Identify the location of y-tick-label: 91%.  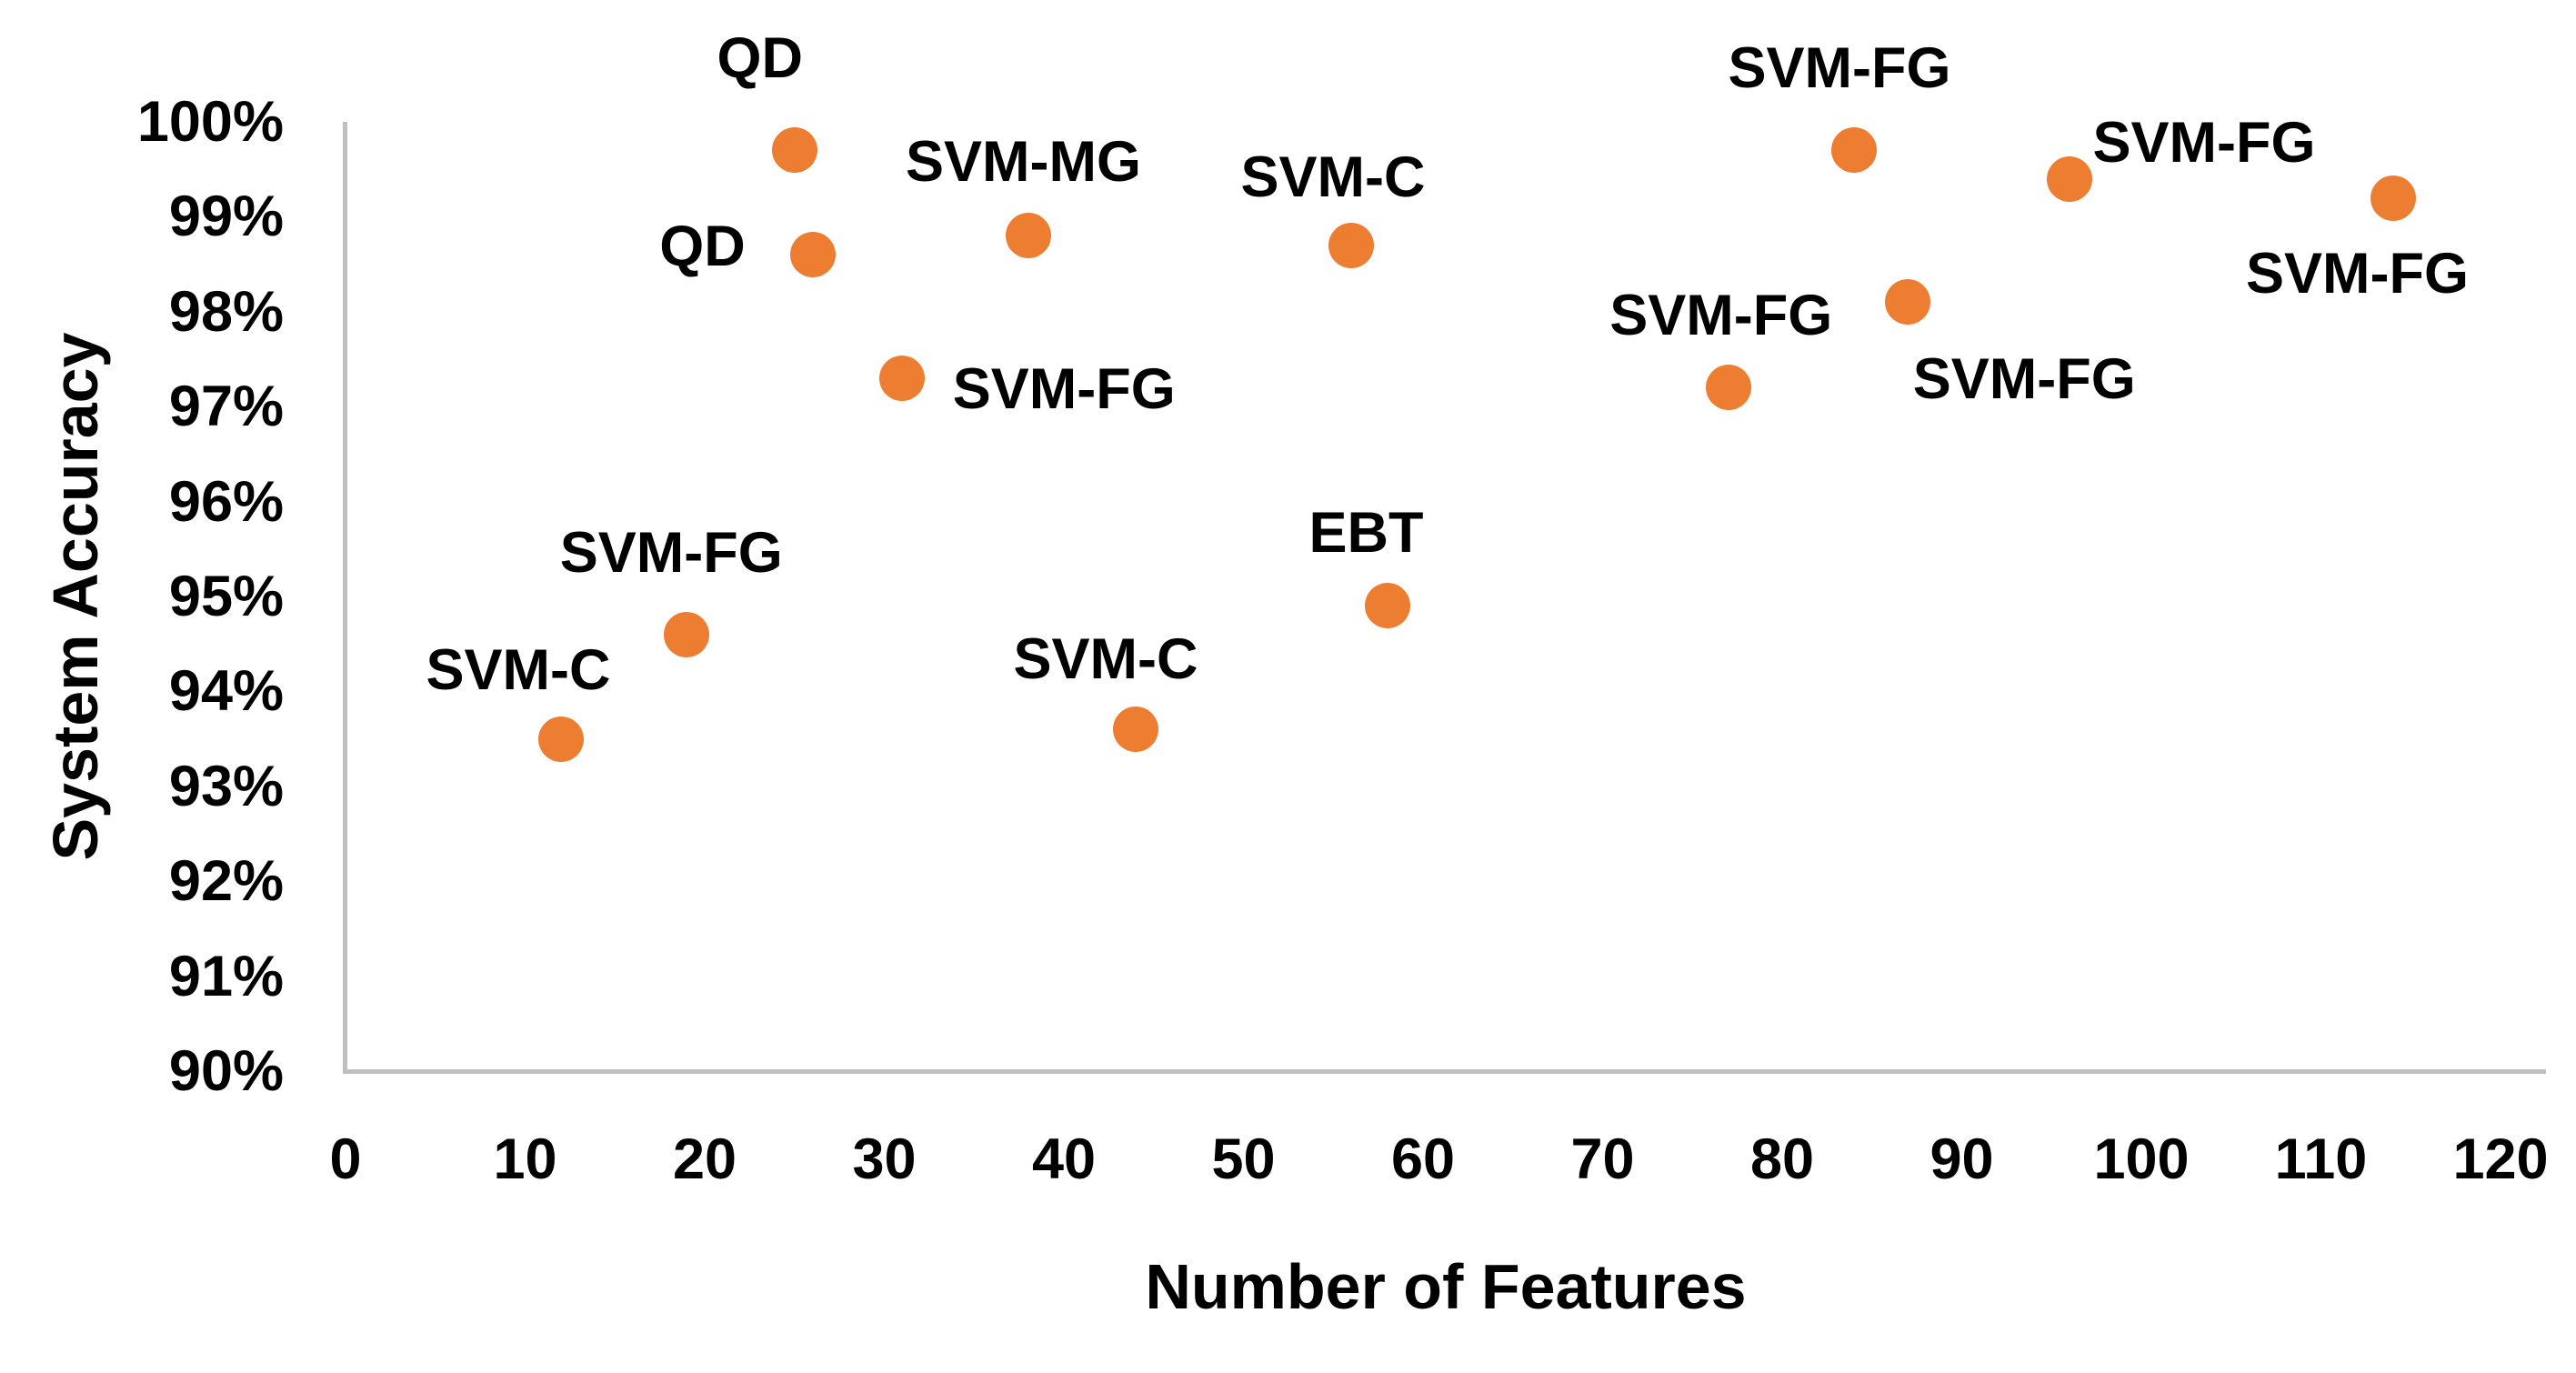
(226, 976).